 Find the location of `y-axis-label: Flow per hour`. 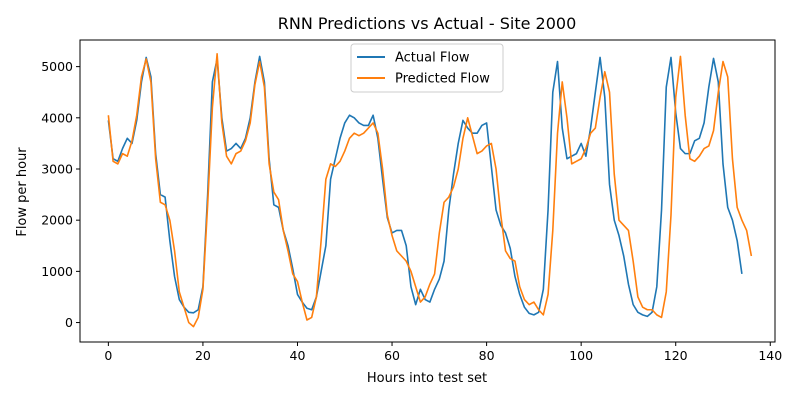

y-axis-label: Flow per hour is located at coordinates (22, 192).